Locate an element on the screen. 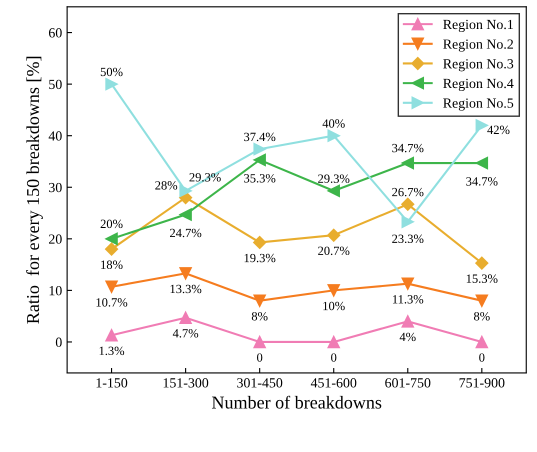  data-label: 13.3% is located at coordinates (186, 289).